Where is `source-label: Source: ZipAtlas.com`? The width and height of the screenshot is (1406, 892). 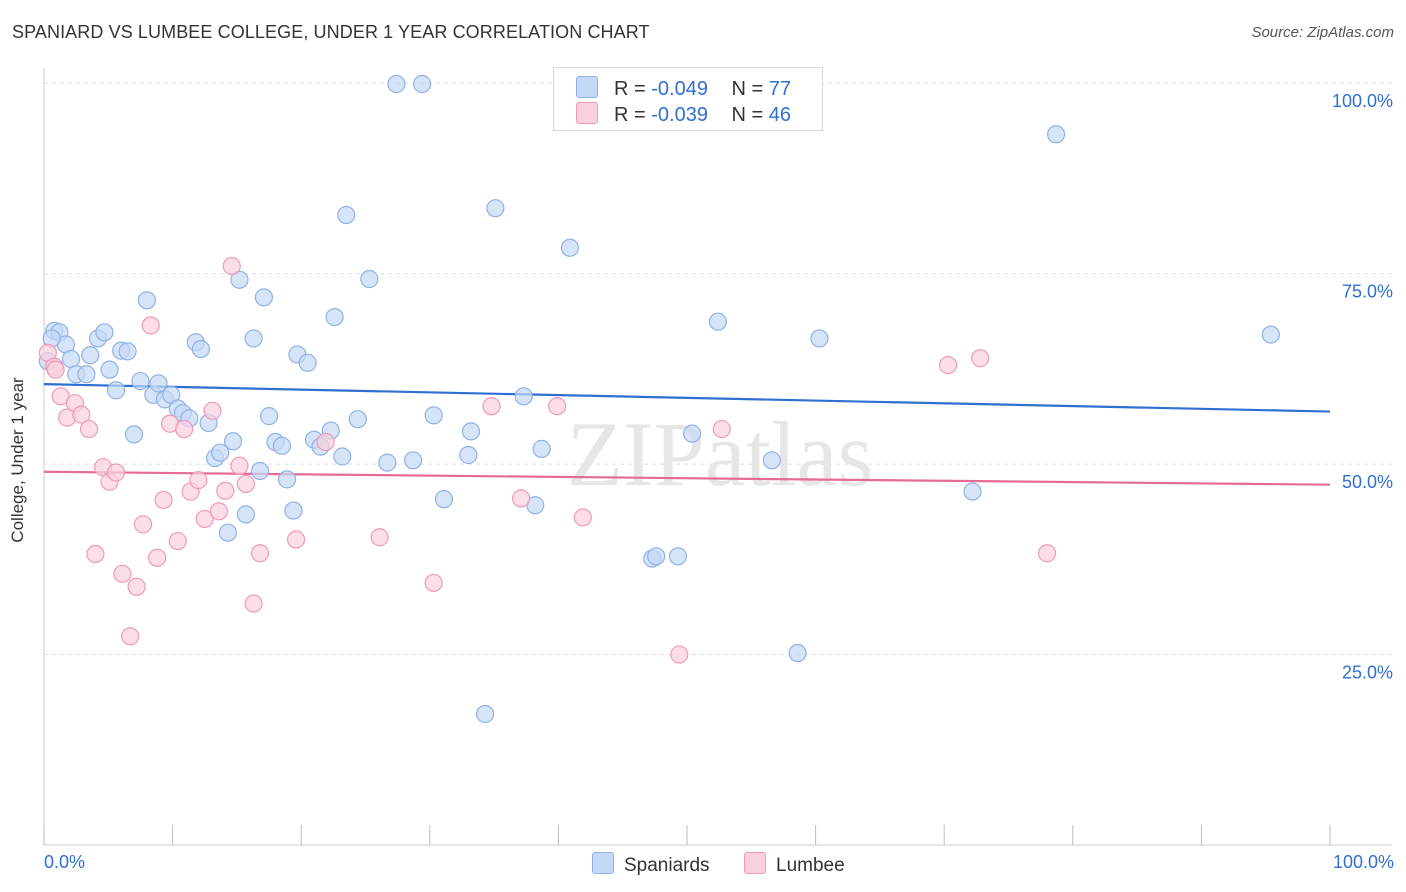 source-label: Source: ZipAtlas.com is located at coordinates (1322, 32).